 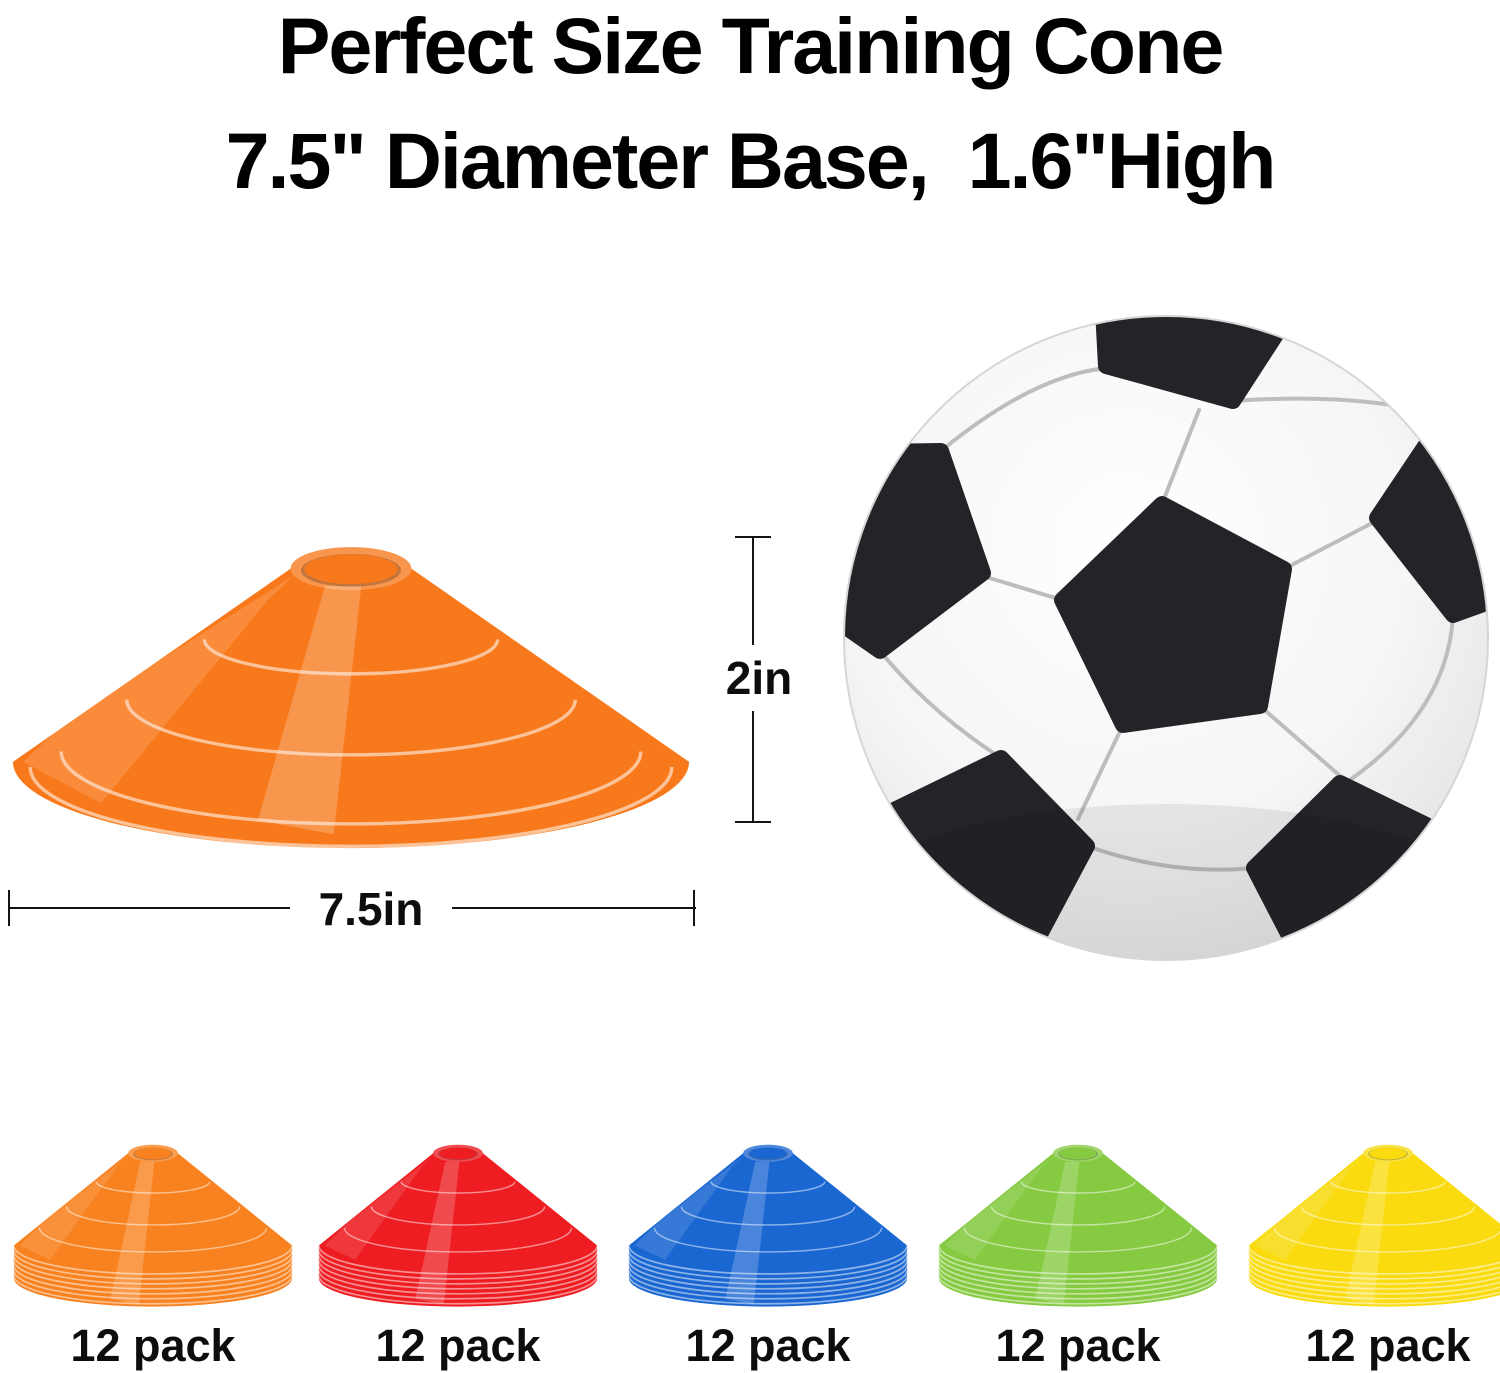 I want to click on cone-stack-red-icon, so click(x=458, y=1226).